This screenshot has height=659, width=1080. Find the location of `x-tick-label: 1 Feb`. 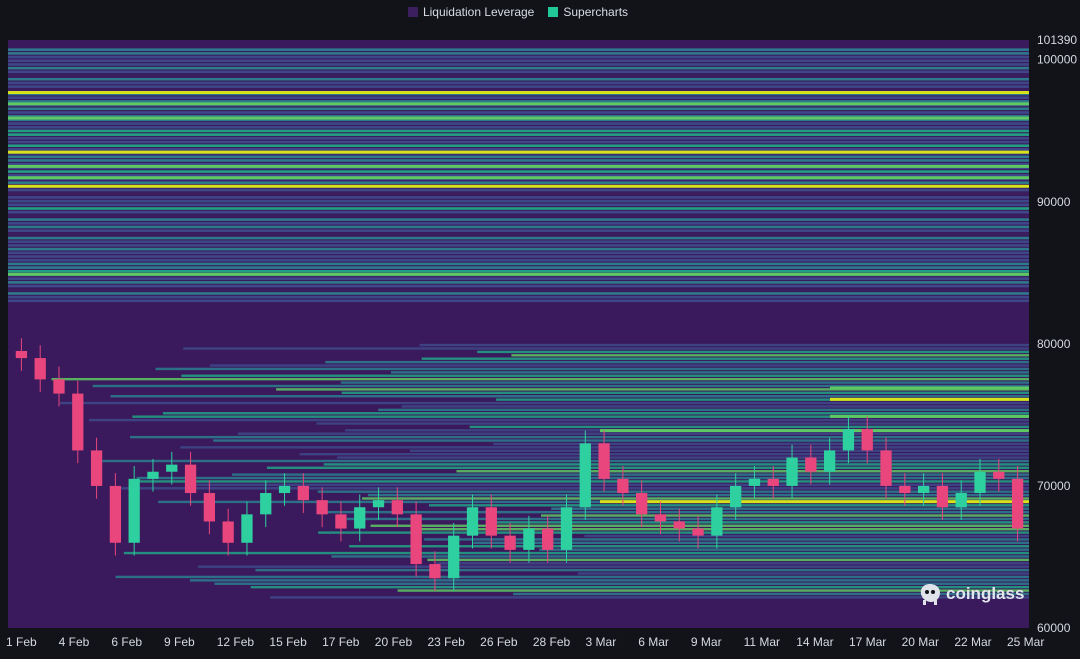

x-tick-label: 1 Feb is located at coordinates (21, 642).